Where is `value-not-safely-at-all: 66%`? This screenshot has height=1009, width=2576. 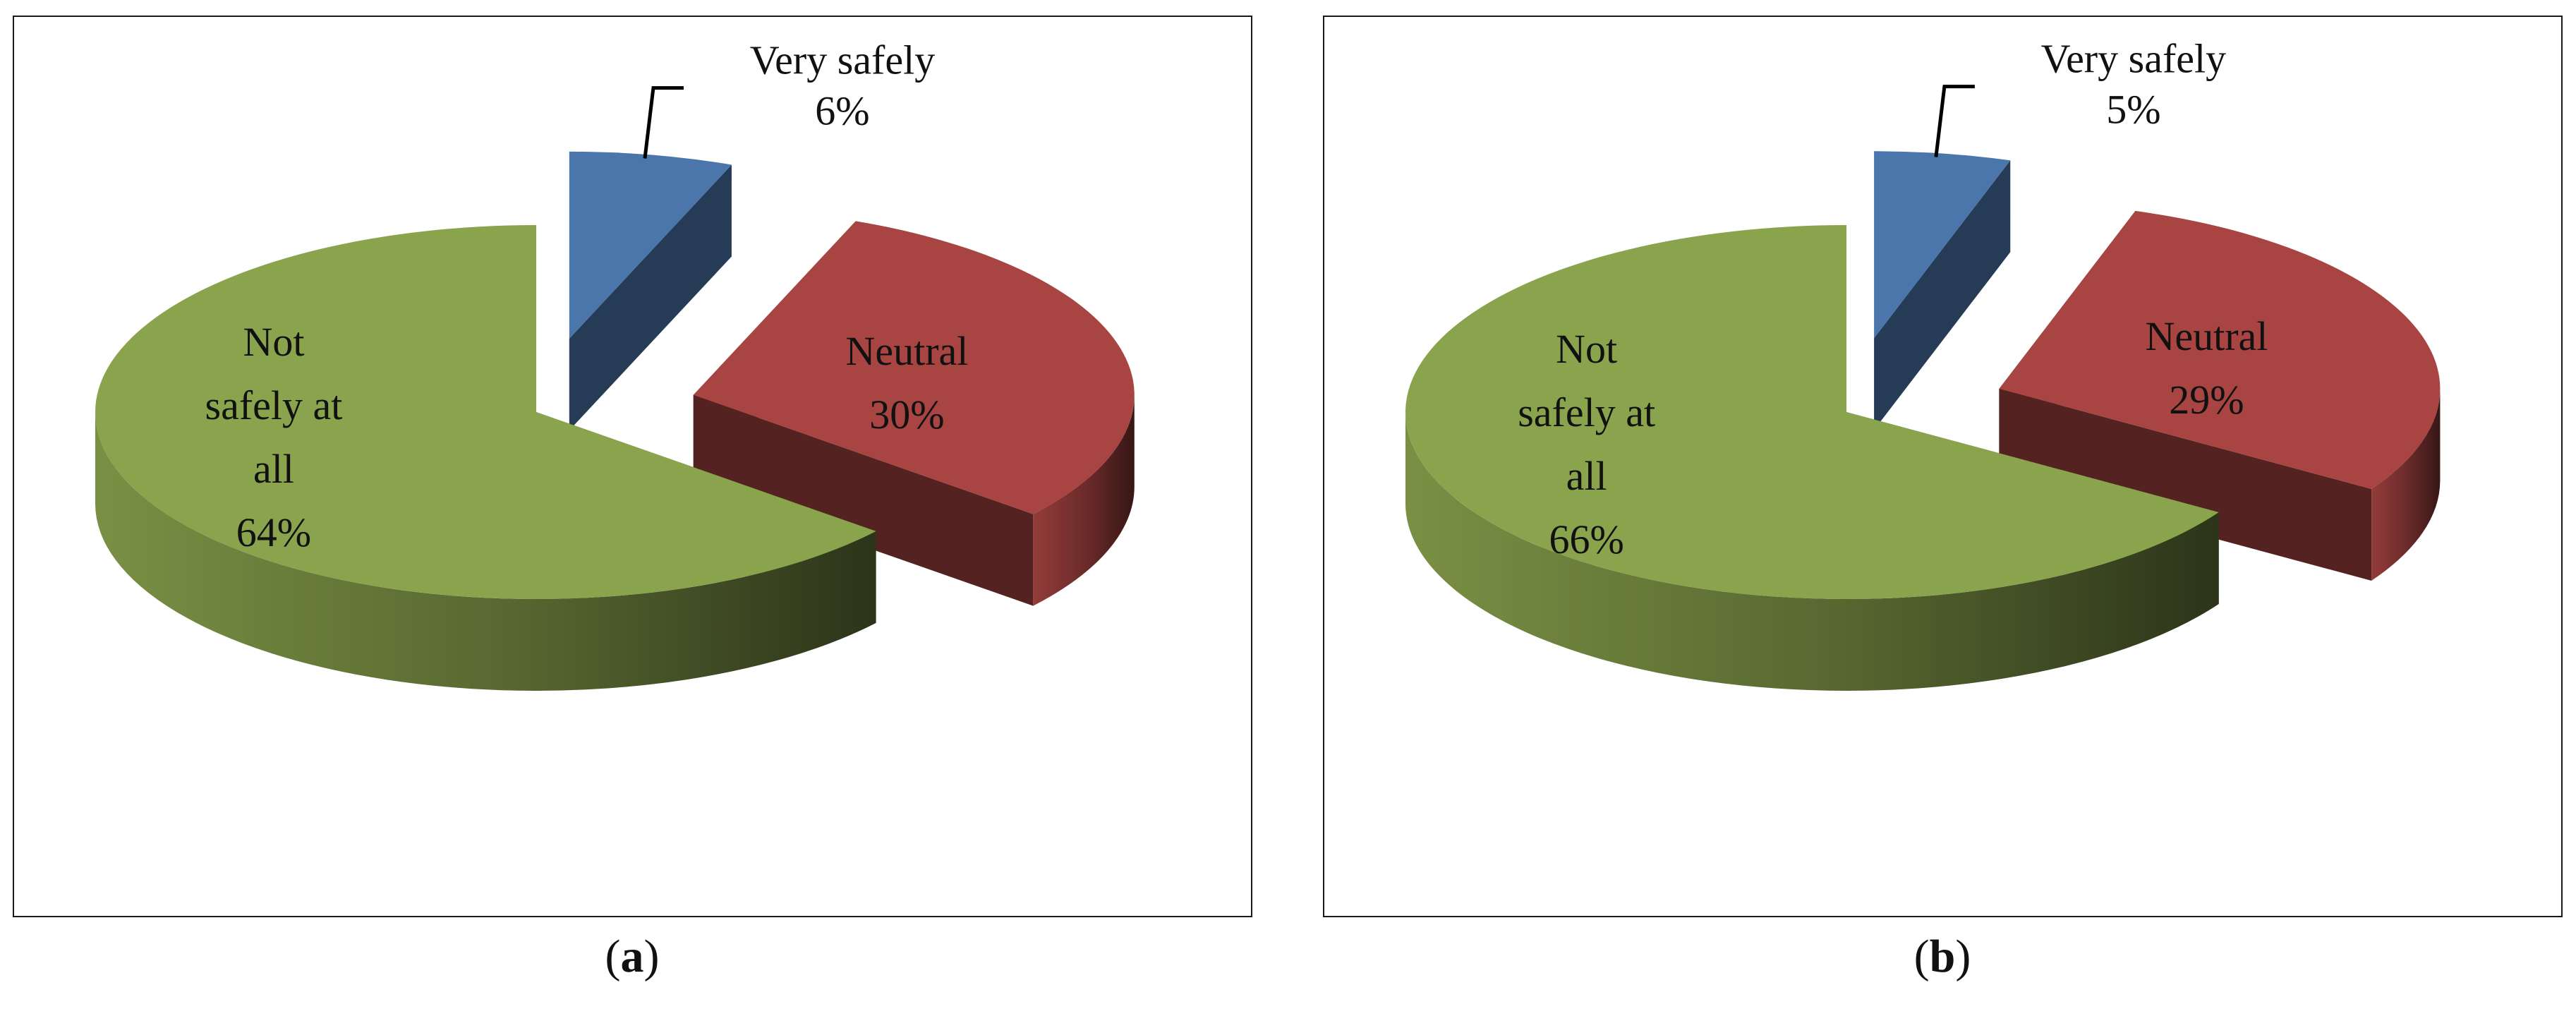 value-not-safely-at-all: 66% is located at coordinates (1586, 539).